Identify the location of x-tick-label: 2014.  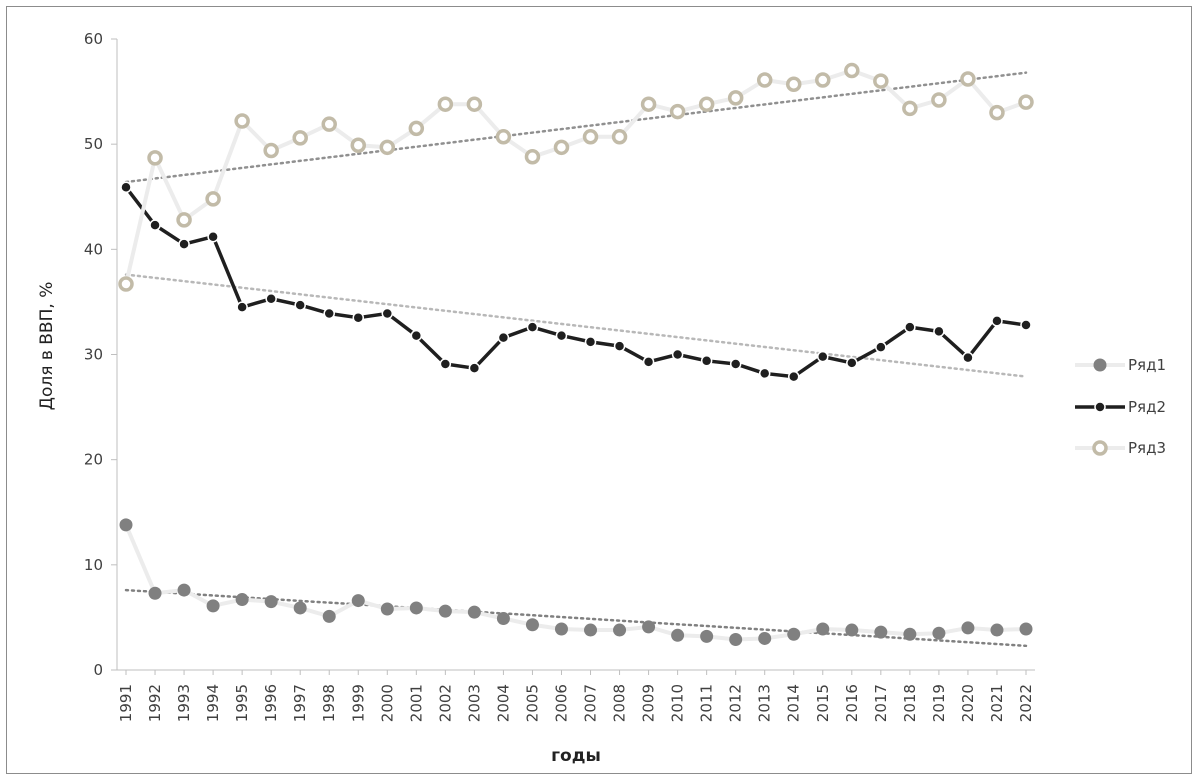
(794, 703).